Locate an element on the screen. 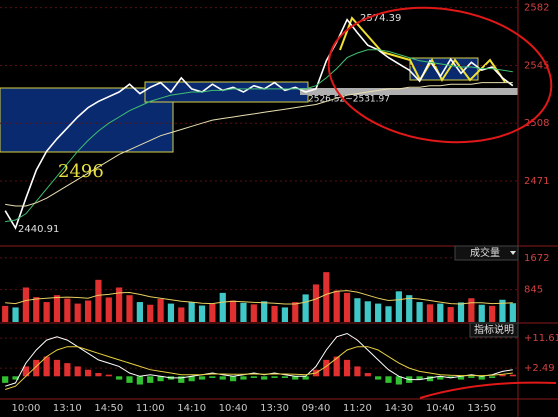  y-tick-label: 2471 is located at coordinates (536, 181).